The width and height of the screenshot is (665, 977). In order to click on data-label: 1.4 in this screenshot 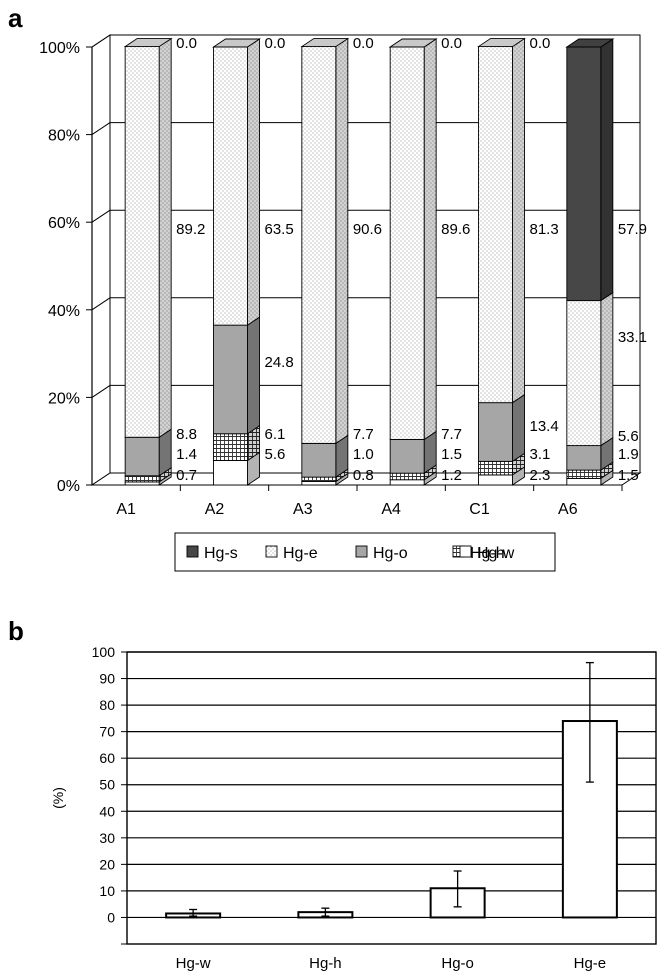, I will do `click(186, 454)`.